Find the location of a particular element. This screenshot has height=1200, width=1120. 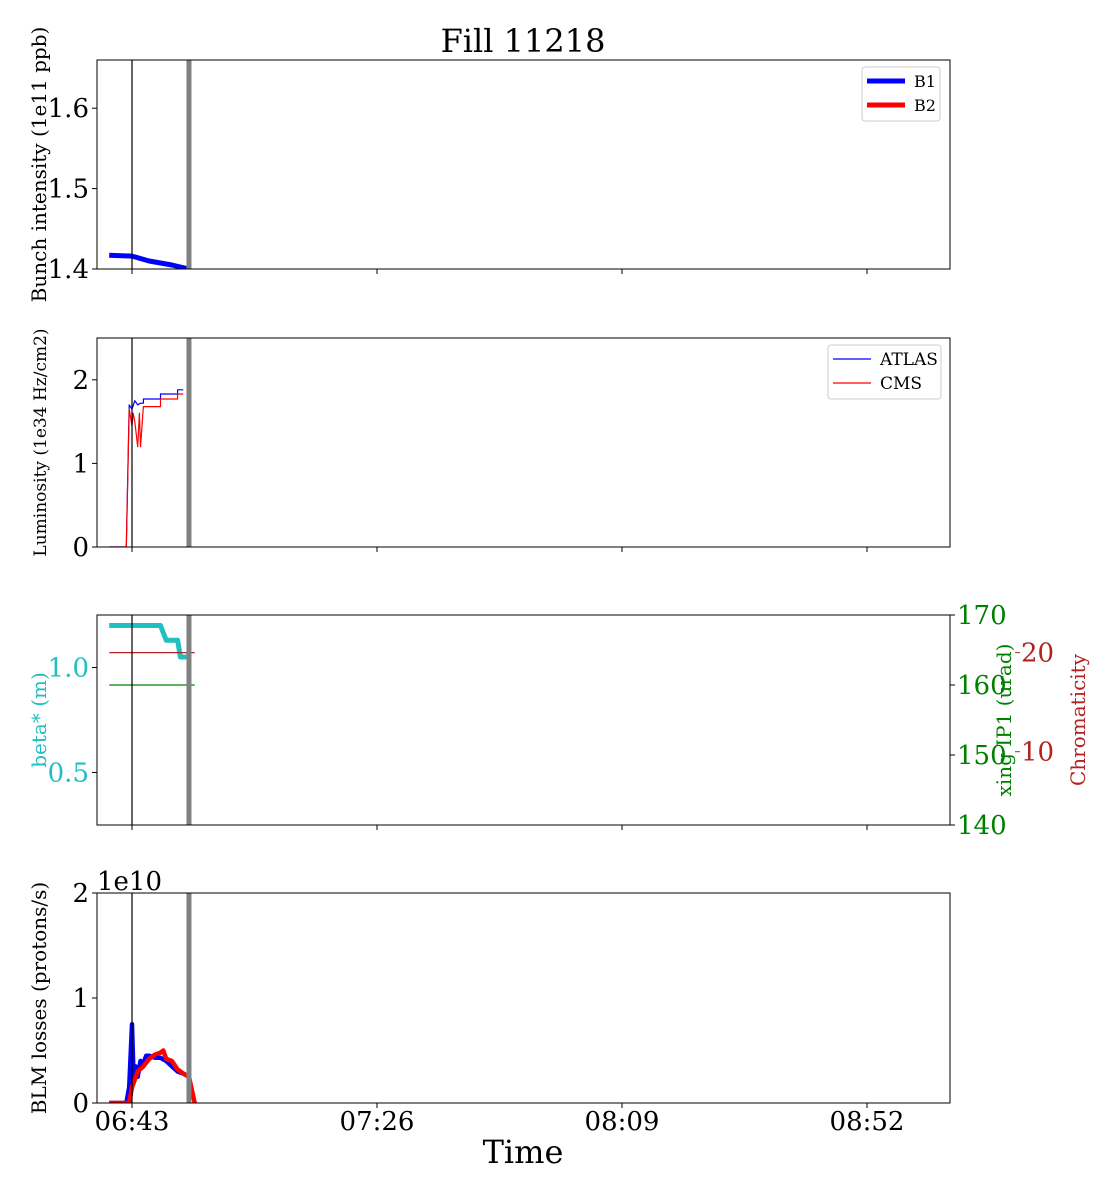

y-tick-label: 1.5 is located at coordinates (68, 190).